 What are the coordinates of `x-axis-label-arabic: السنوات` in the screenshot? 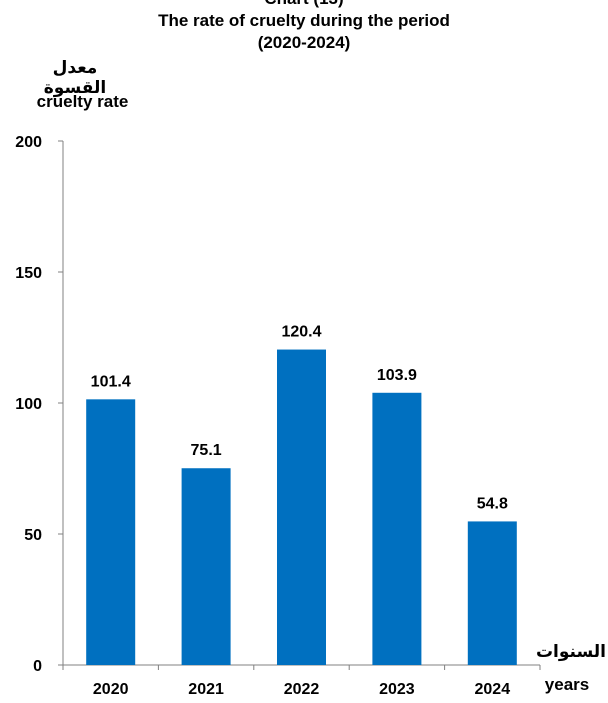 It's located at (570, 651).